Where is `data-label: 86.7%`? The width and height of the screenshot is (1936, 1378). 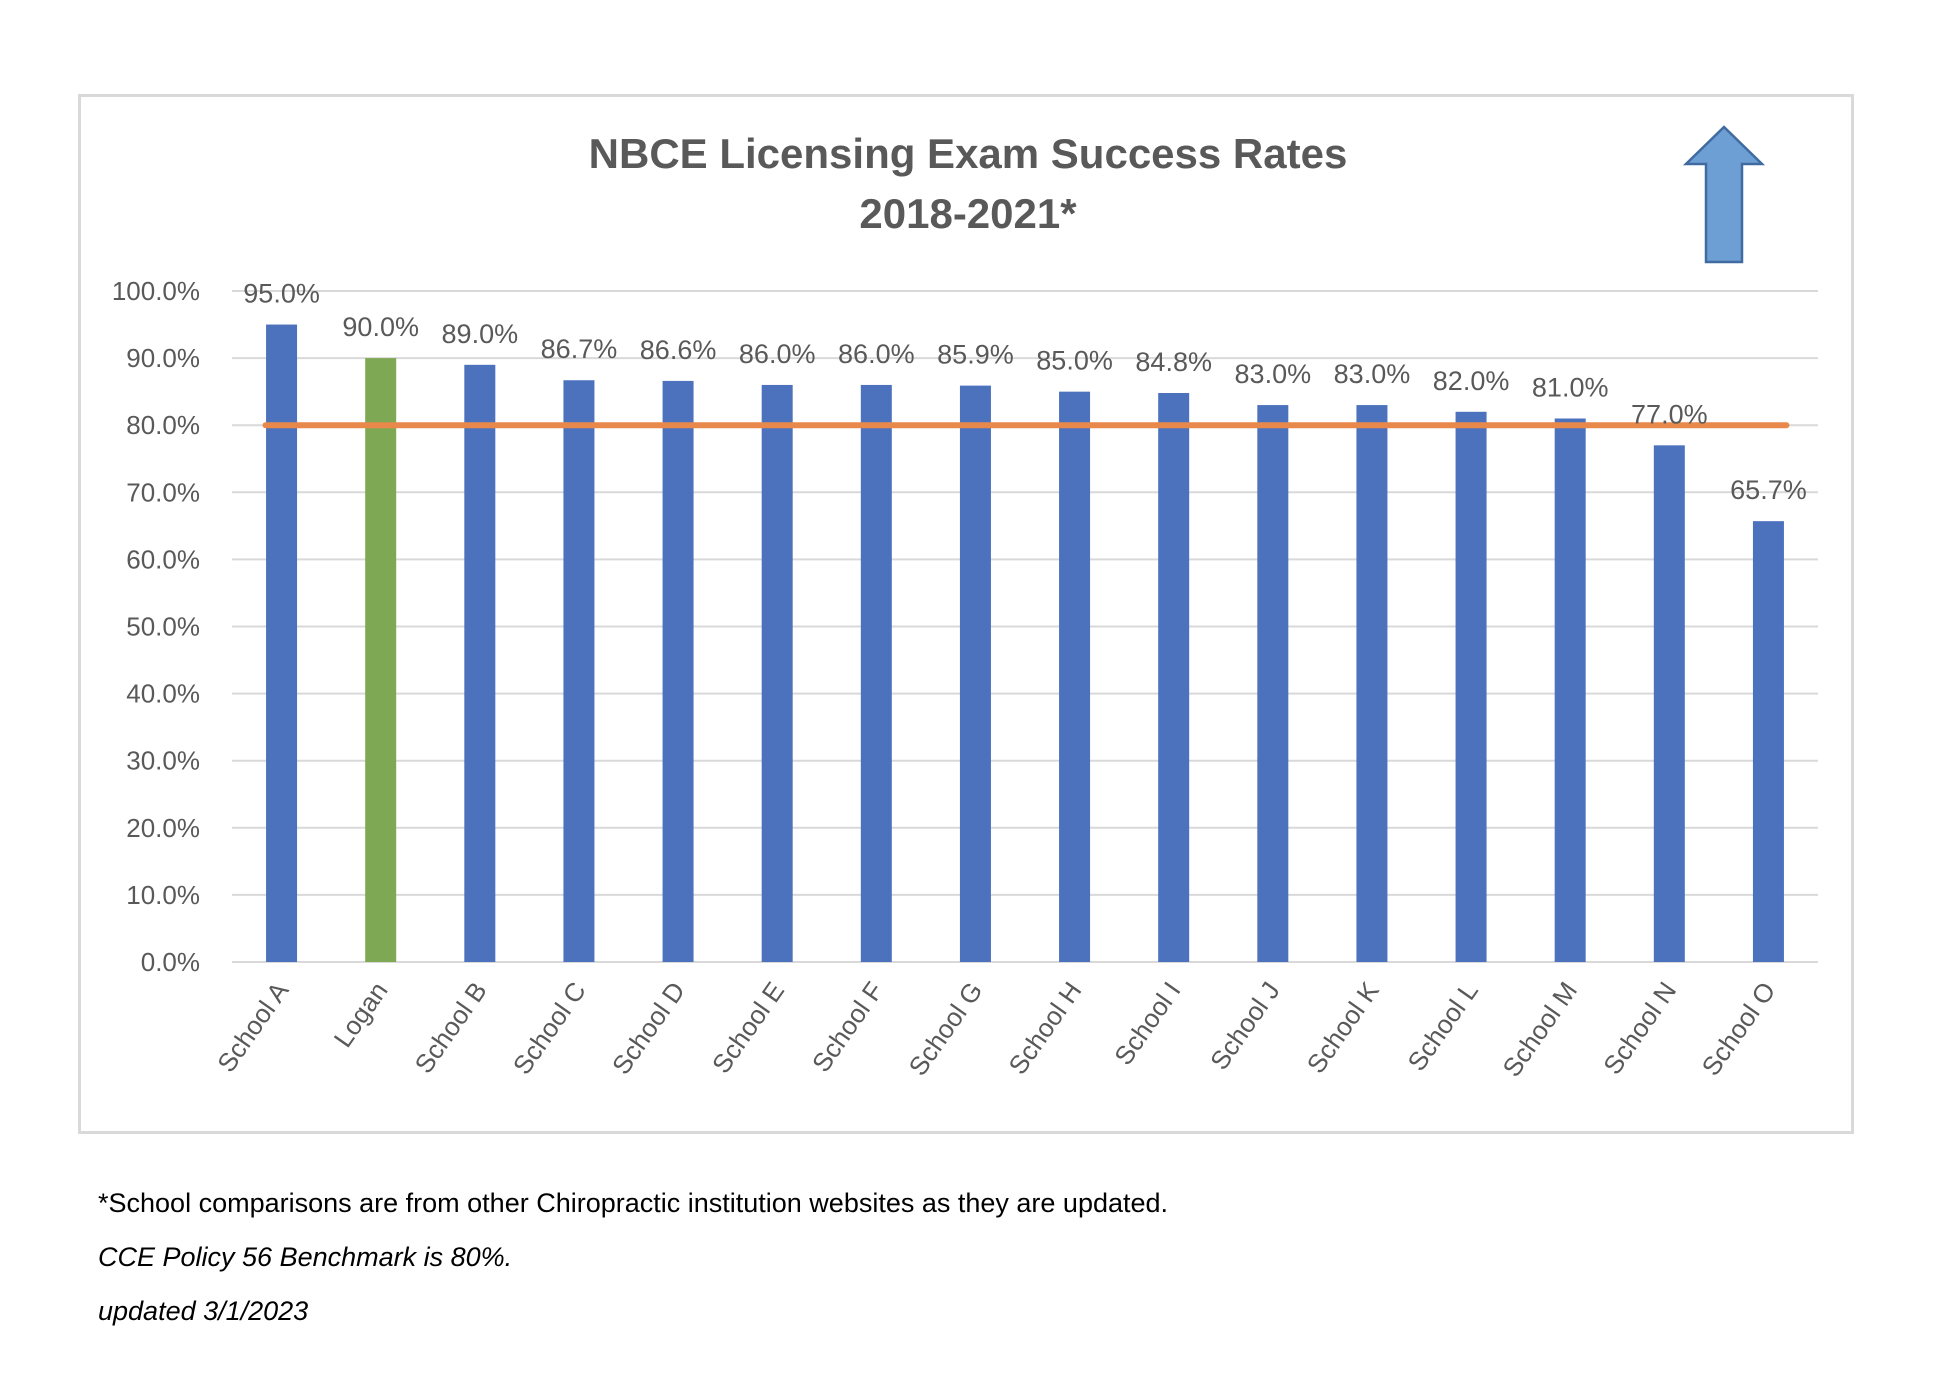
data-label: 86.7% is located at coordinates (579, 349).